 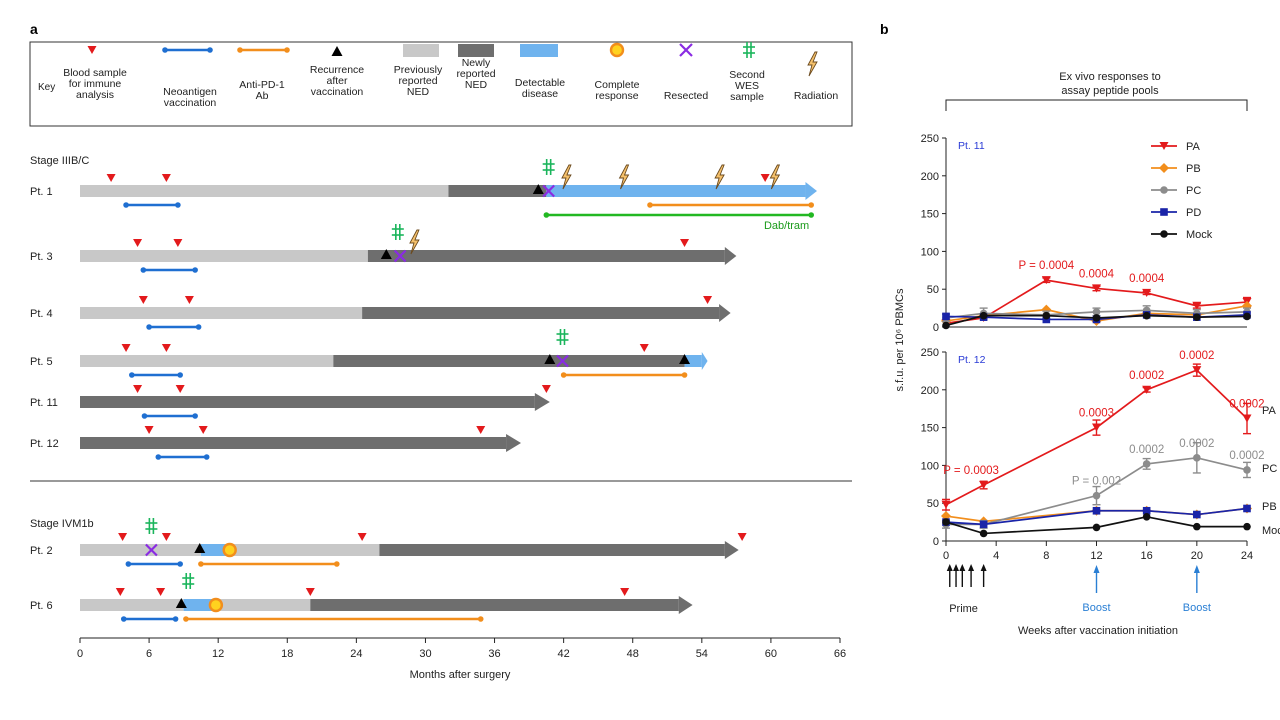 What do you see at coordinates (218, 654) in the screenshot?
I see `timeline-x-tick-label: 12` at bounding box center [218, 654].